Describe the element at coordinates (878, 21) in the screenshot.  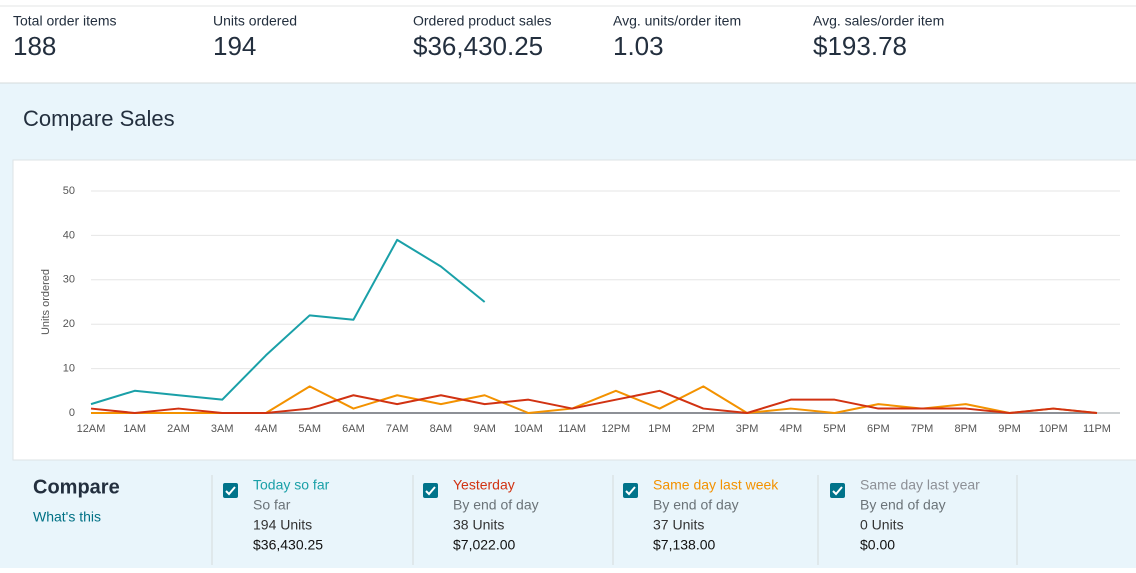
I see `metric-label: Avg. sales/order item` at that location.